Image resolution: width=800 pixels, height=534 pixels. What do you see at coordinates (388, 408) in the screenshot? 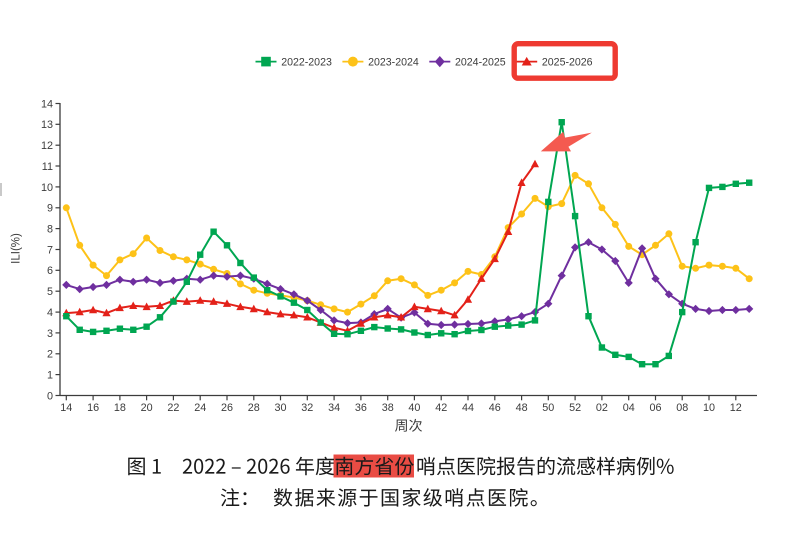
I see `svg-text: 38` at bounding box center [388, 408].